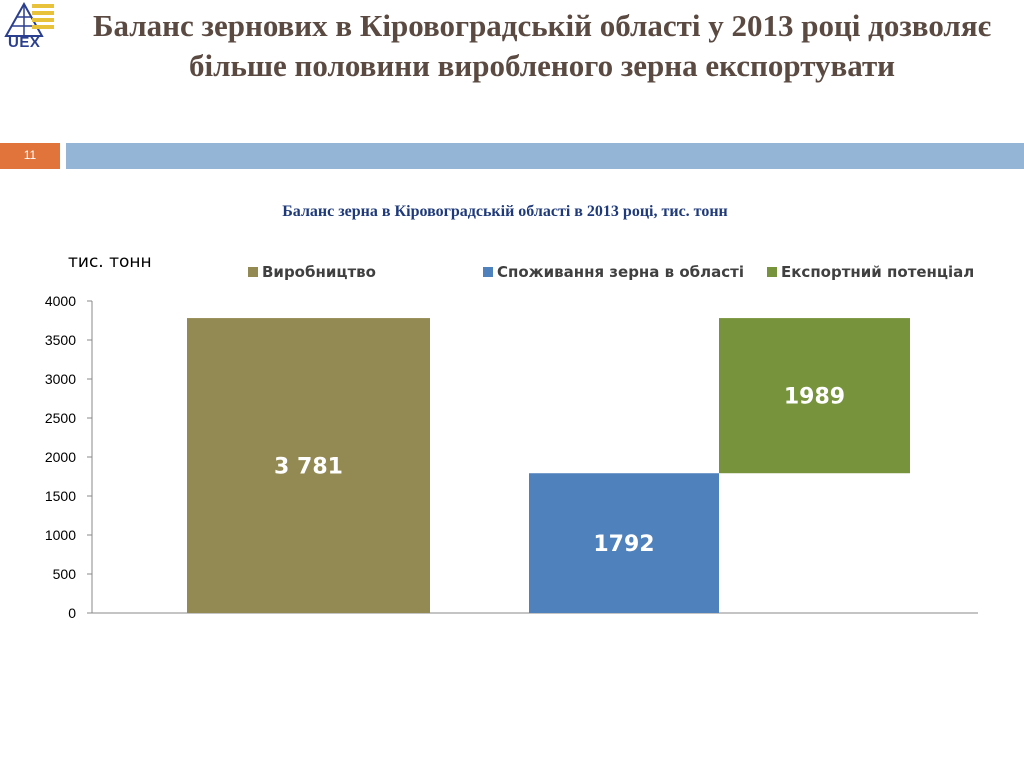 This screenshot has height=768, width=1024. What do you see at coordinates (620, 272) in the screenshot?
I see `legend-entry-2: Споживання зерна в області` at bounding box center [620, 272].